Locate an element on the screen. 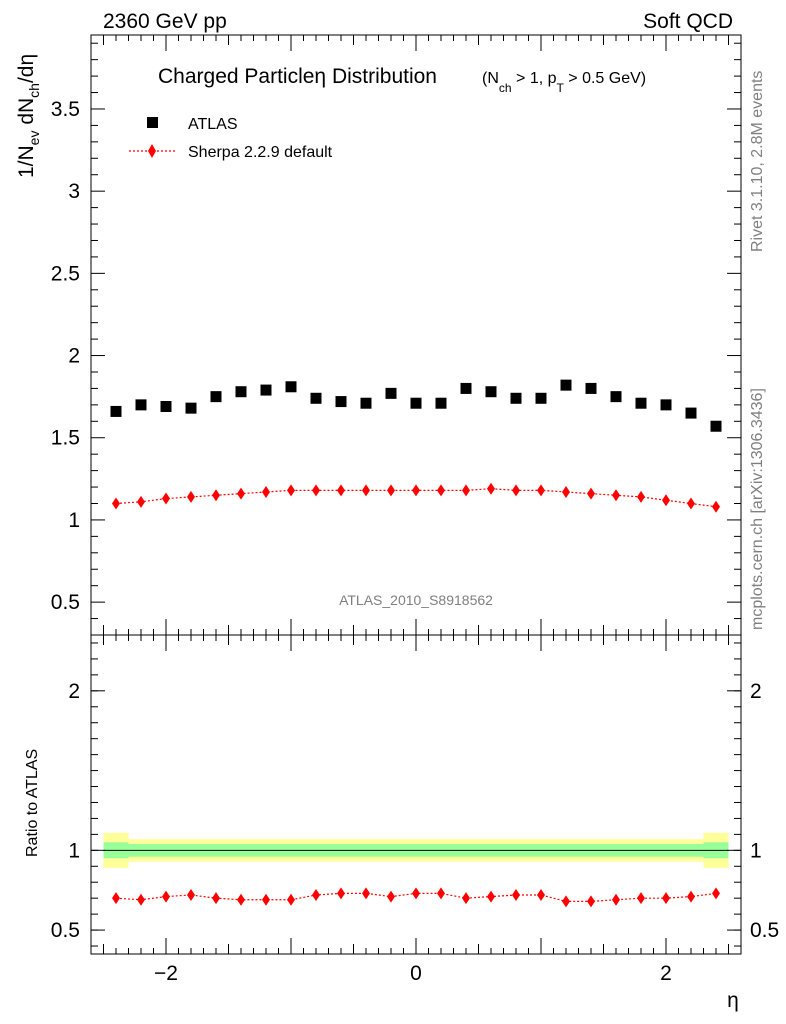 This screenshot has height=1024, width=786. ratio-xtick-label: 0 is located at coordinates (416, 973).